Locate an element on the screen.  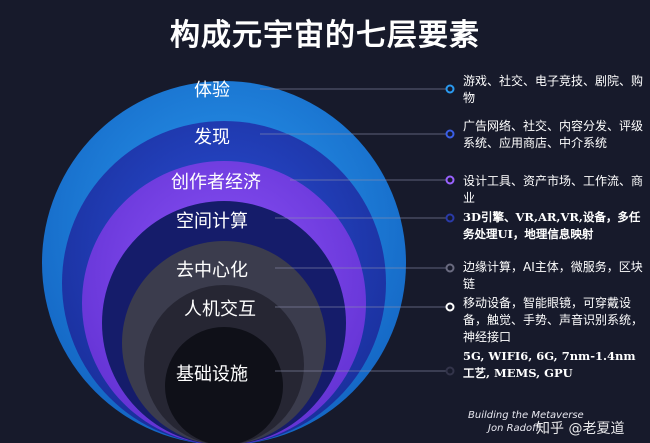
layer-desc-experience: 游戏、社交、电子竞技、剧院、购物 is located at coordinates (553, 89).